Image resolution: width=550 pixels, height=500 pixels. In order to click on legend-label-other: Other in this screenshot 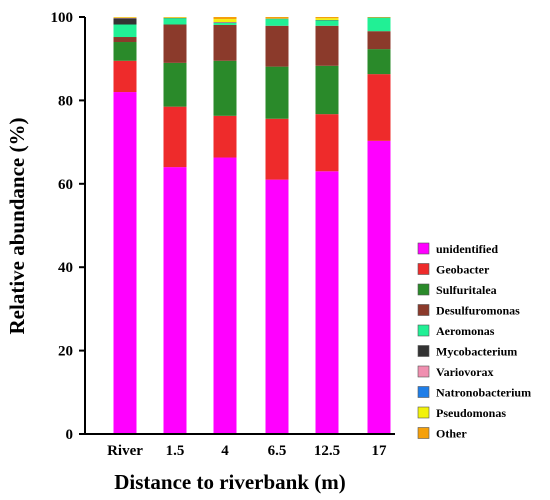, I will do `click(451, 434)`.